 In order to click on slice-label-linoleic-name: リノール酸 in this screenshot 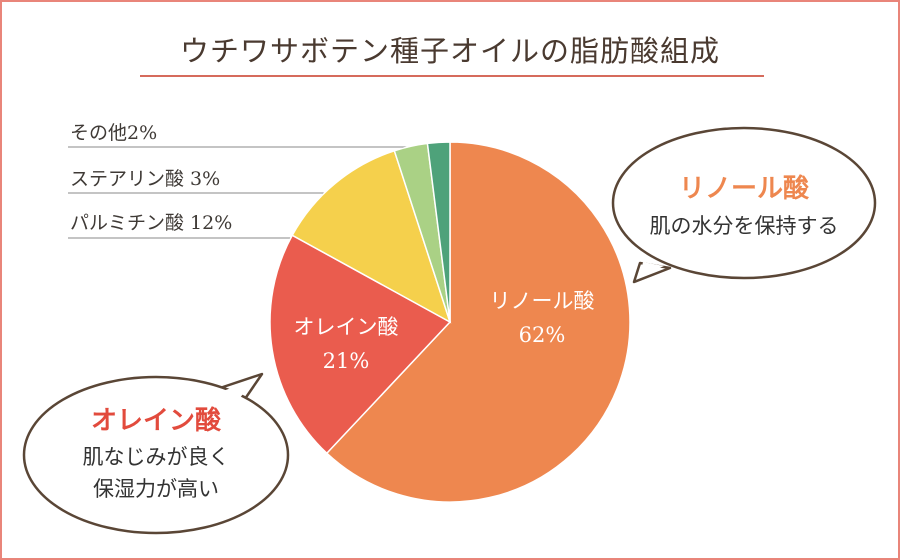, I will do `click(542, 301)`.